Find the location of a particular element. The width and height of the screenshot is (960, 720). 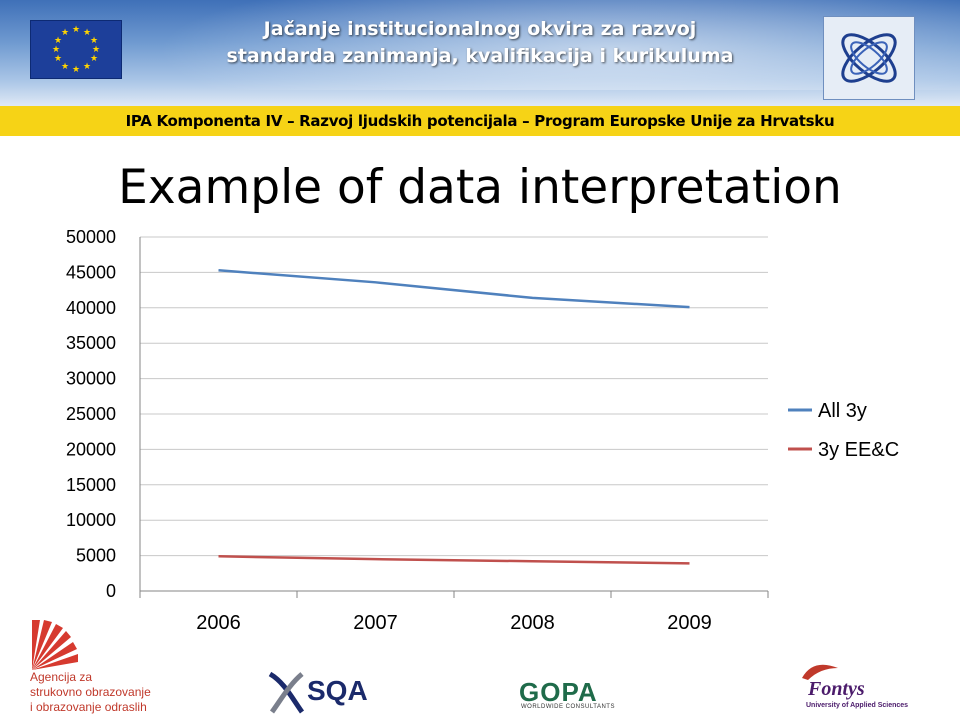

y-tick-label: 0 is located at coordinates (111, 591).